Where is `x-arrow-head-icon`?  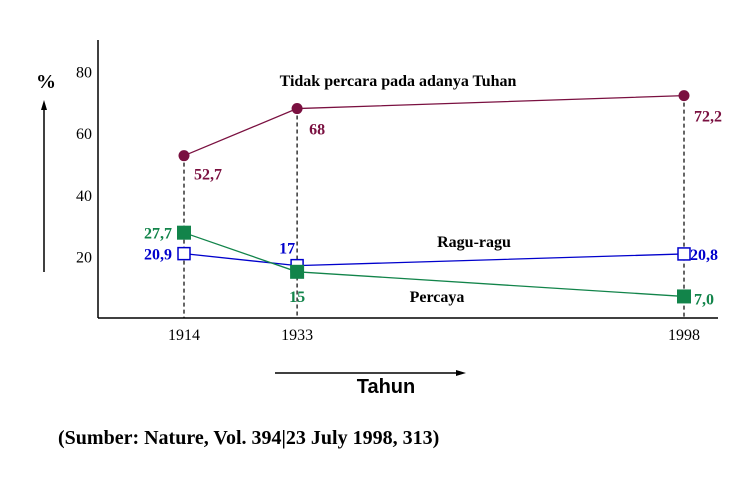 x-arrow-head-icon is located at coordinates (461, 373).